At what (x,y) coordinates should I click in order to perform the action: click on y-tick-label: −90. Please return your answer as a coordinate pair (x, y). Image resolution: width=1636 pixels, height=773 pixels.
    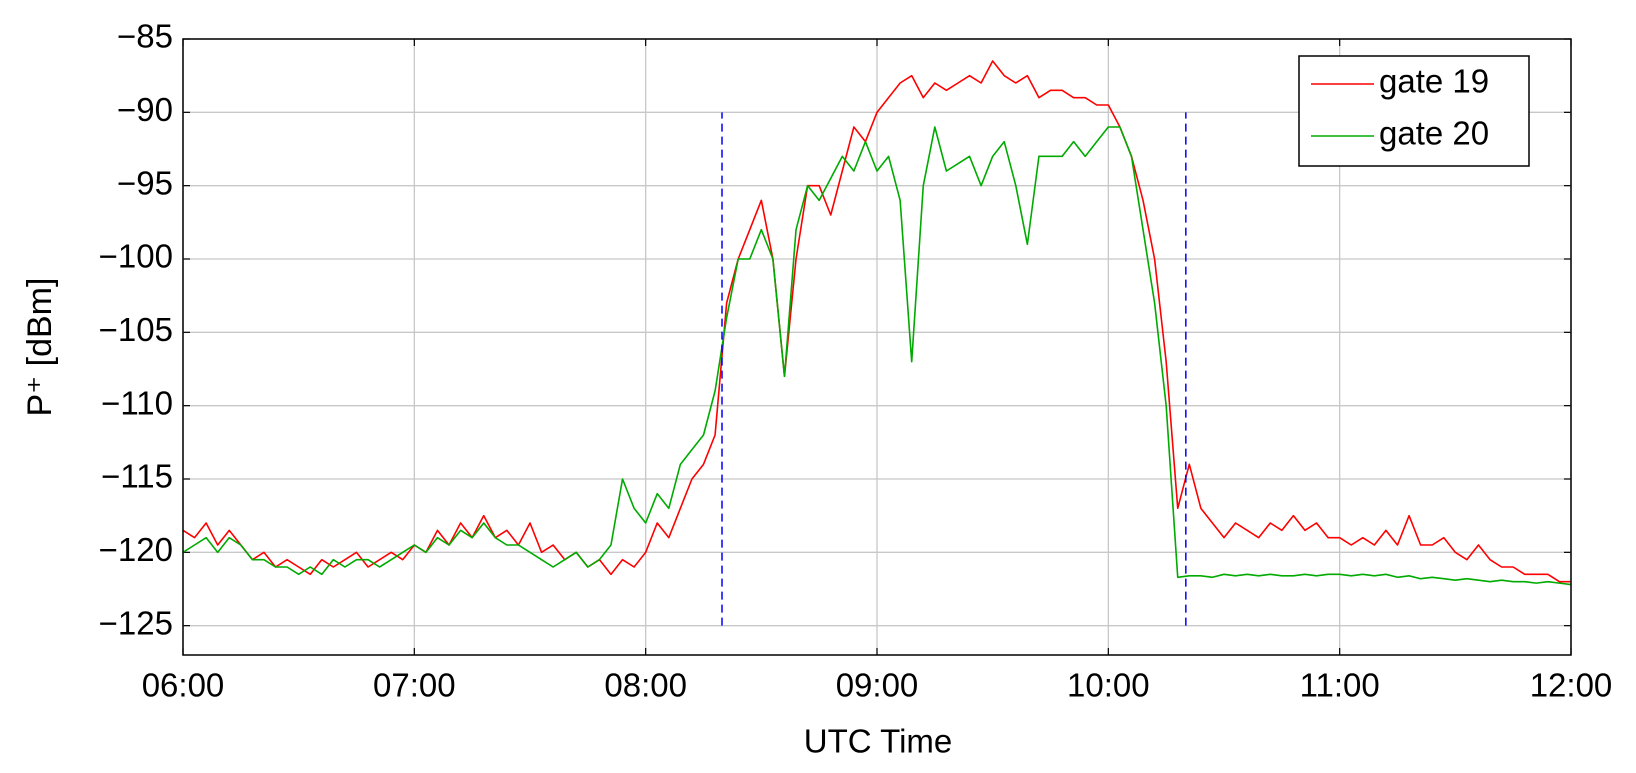
    Looking at the image, I should click on (145, 109).